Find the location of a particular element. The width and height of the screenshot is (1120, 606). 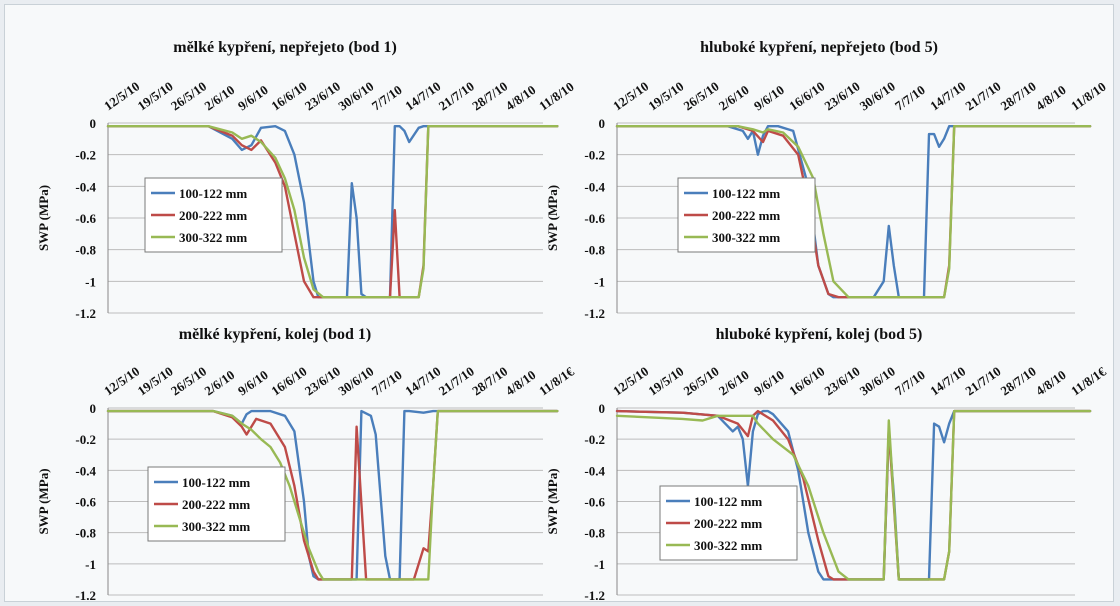

chart-title: hluboké kypření, kolej (bod 5) is located at coordinates (819, 334).